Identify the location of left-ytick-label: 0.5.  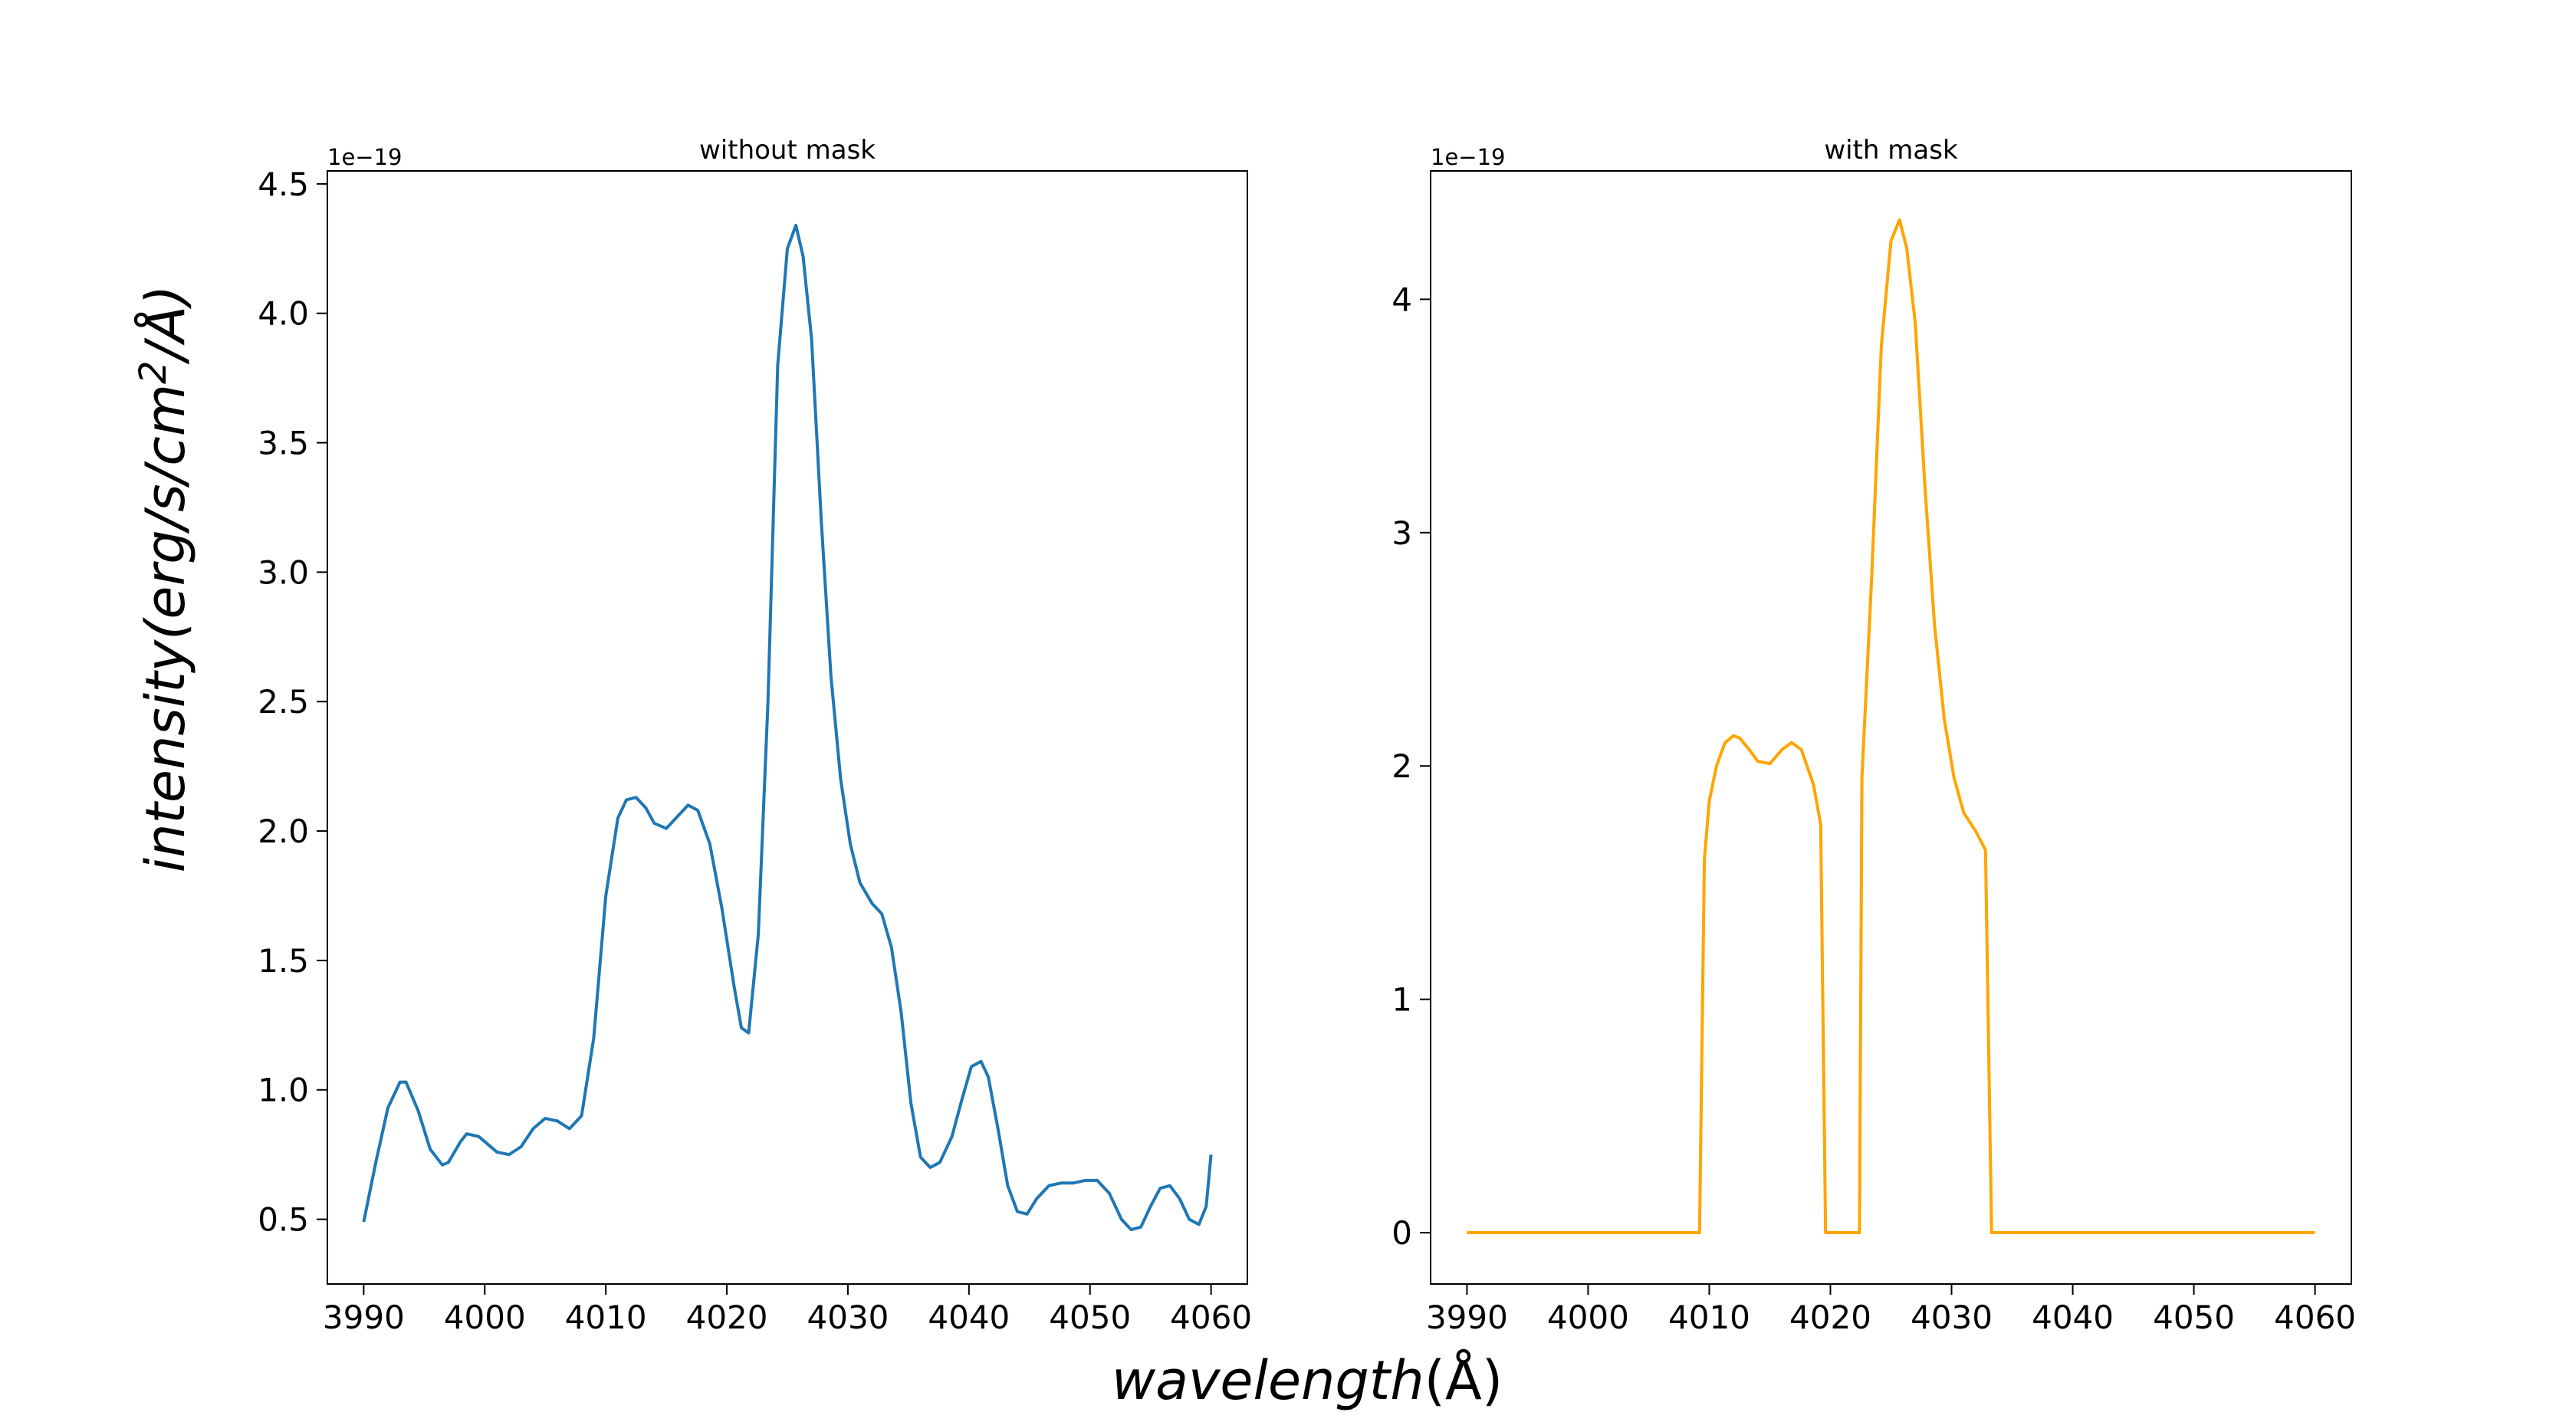
(284, 1220).